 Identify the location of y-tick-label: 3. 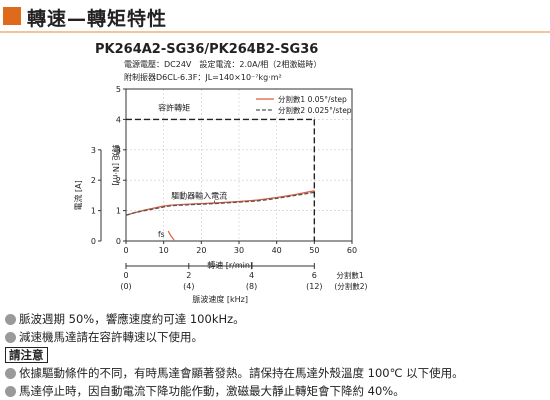
(118, 150).